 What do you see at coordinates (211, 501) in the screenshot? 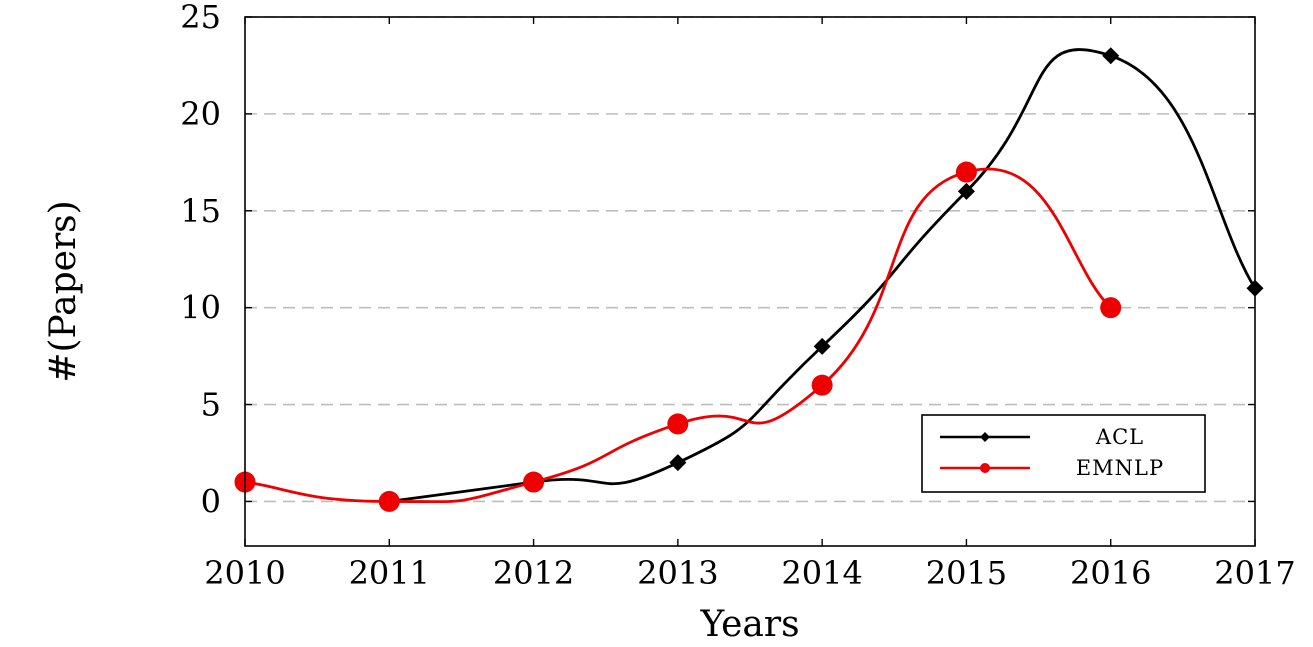
I see `y-tick-label: 0` at bounding box center [211, 501].